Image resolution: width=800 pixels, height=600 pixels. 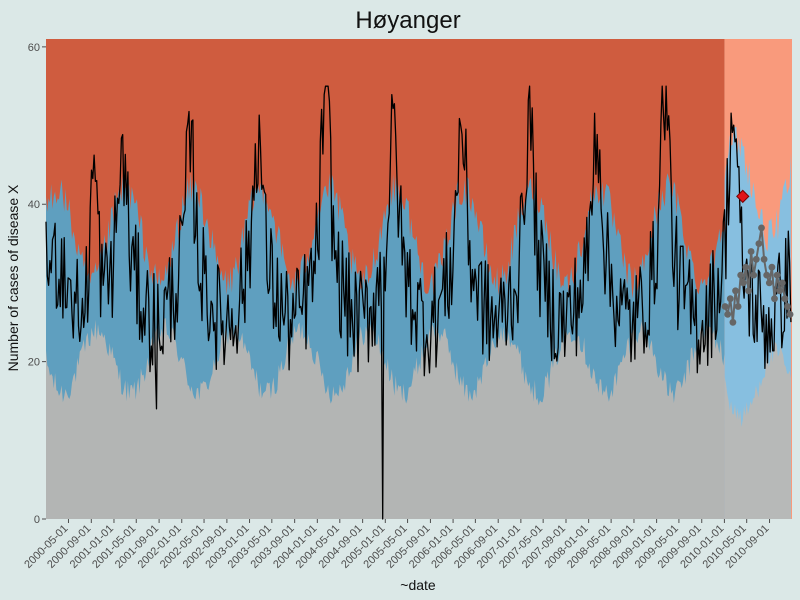 I want to click on normal-band-forecast, so click(x=757, y=430).